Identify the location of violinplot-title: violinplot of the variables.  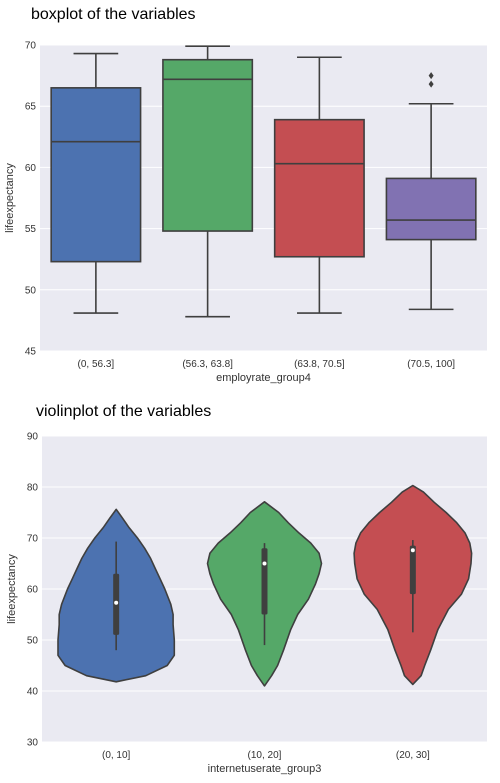
(124, 411).